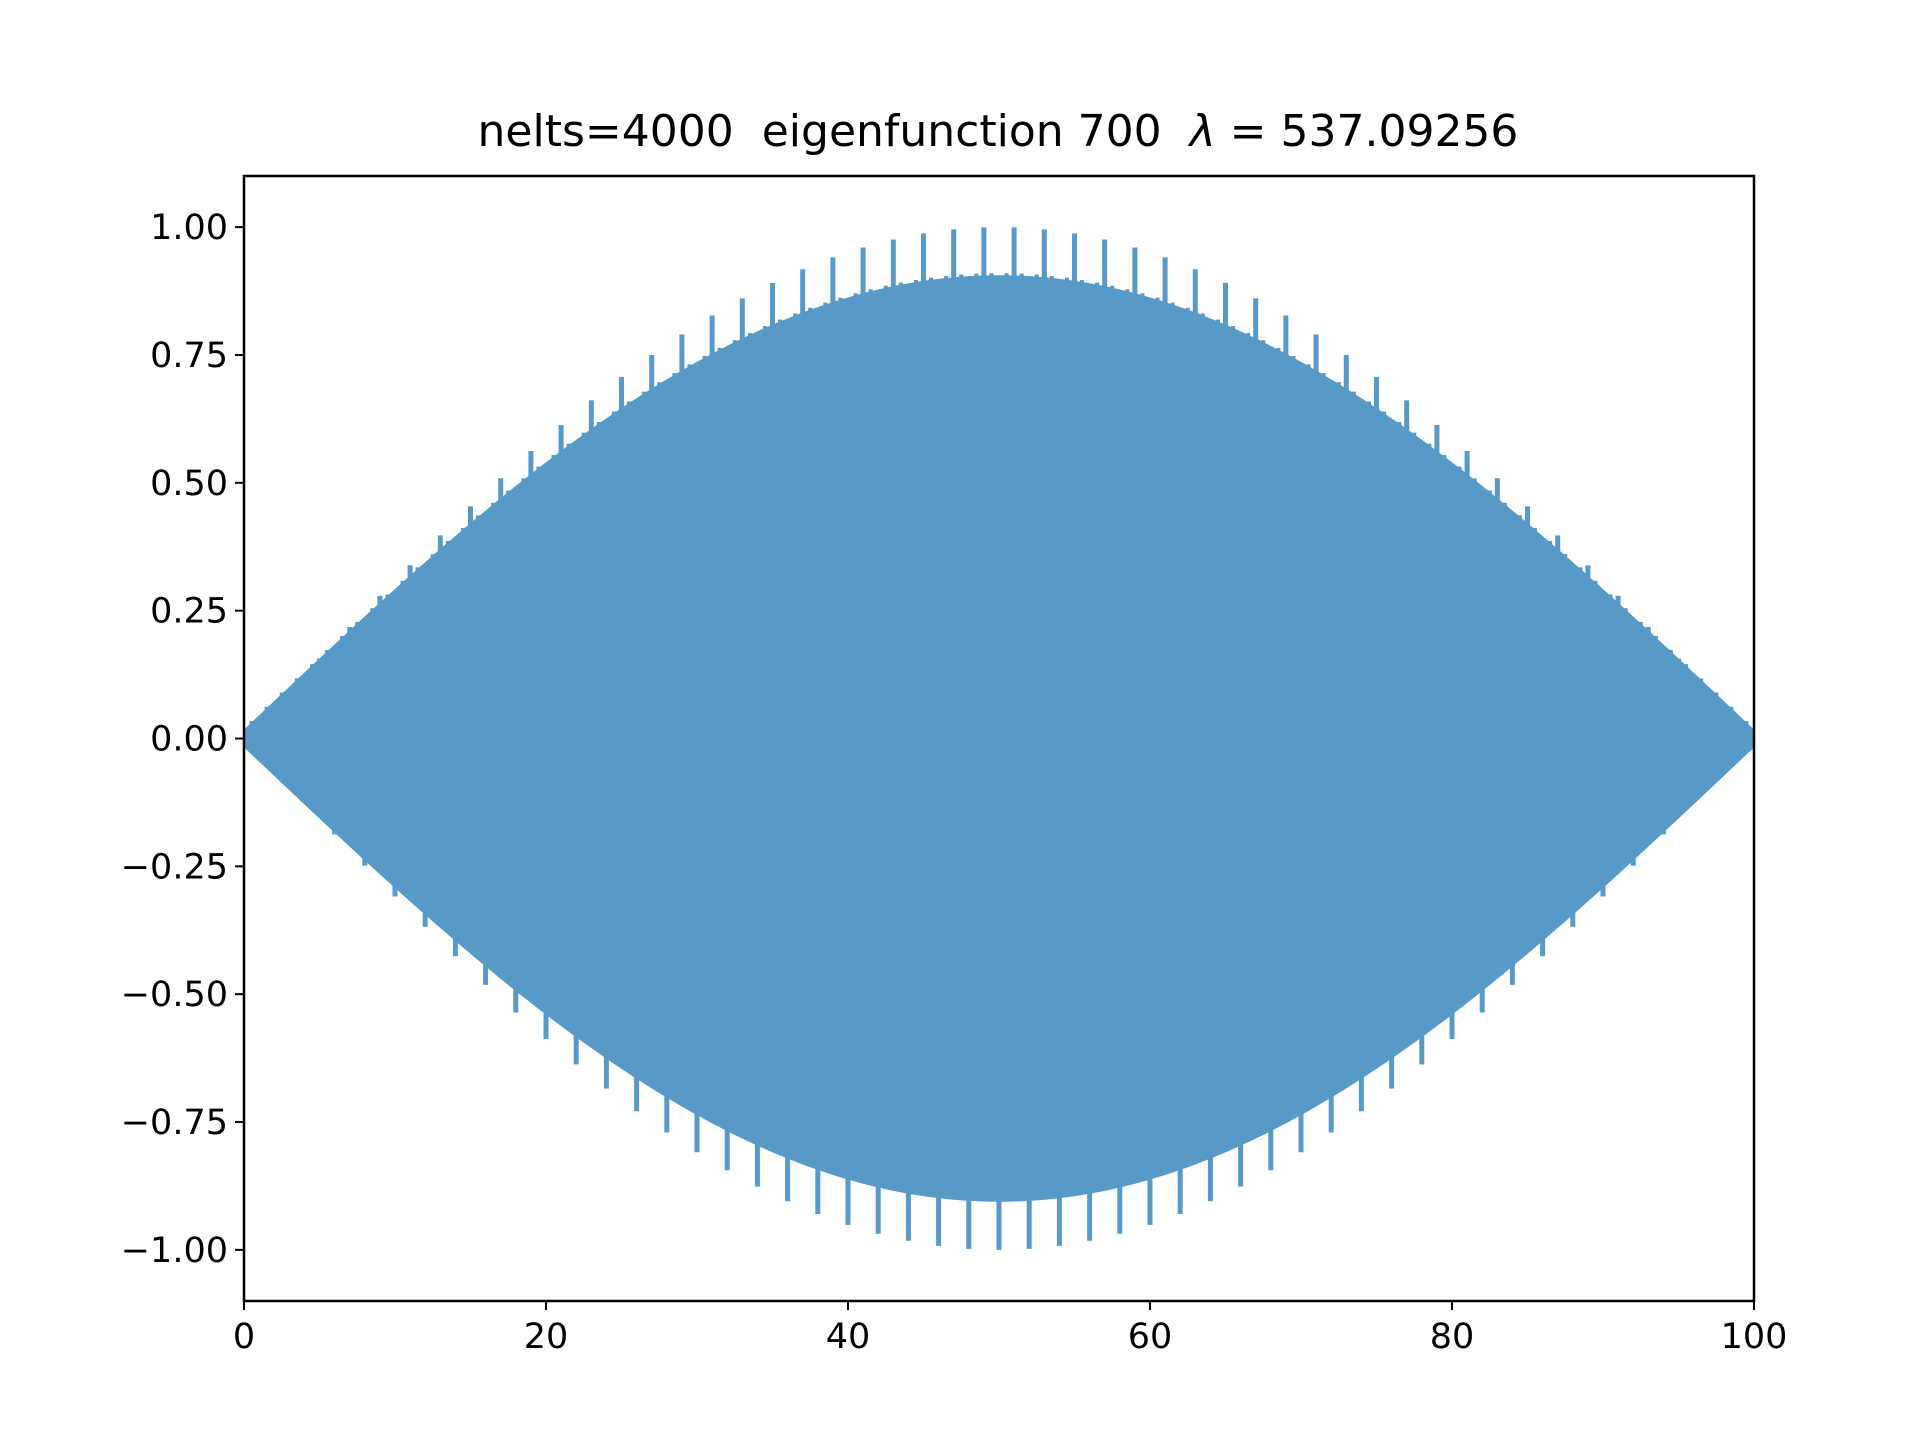 This screenshot has height=1440, width=1920. I want to click on y-tick-label: −0.50, so click(174, 995).